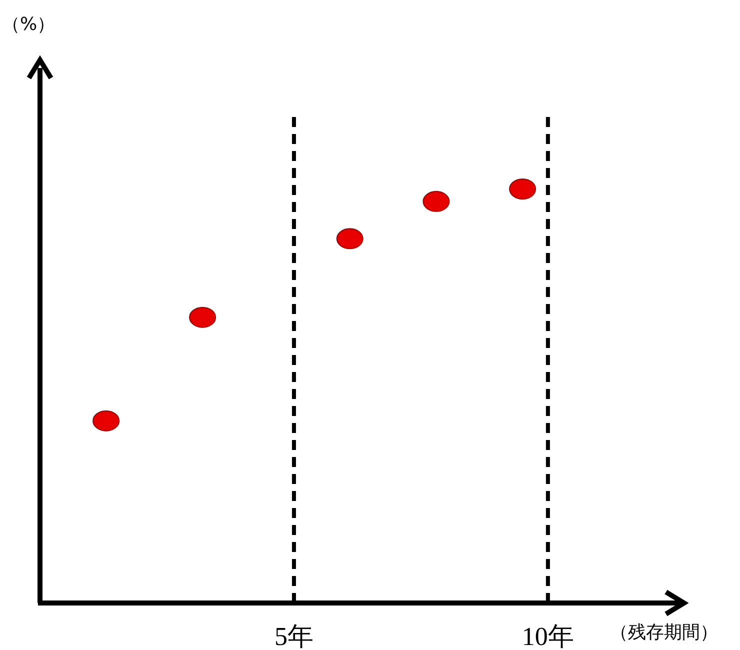 Image resolution: width=740 pixels, height=650 pixels. What do you see at coordinates (294, 636) in the screenshot?
I see `x-tick-label: 5年` at bounding box center [294, 636].